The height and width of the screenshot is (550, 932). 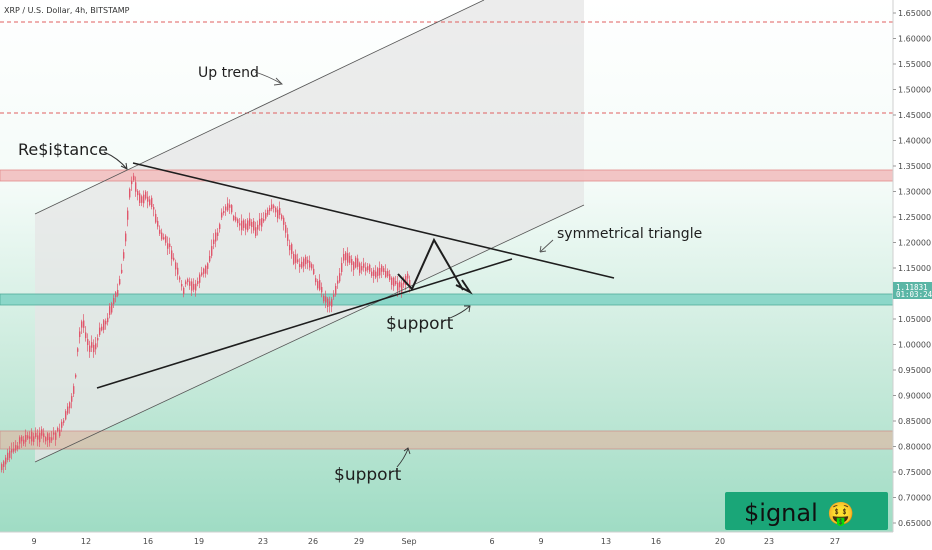 What do you see at coordinates (430, 264) in the screenshot?
I see `projection-zigzag` at bounding box center [430, 264].